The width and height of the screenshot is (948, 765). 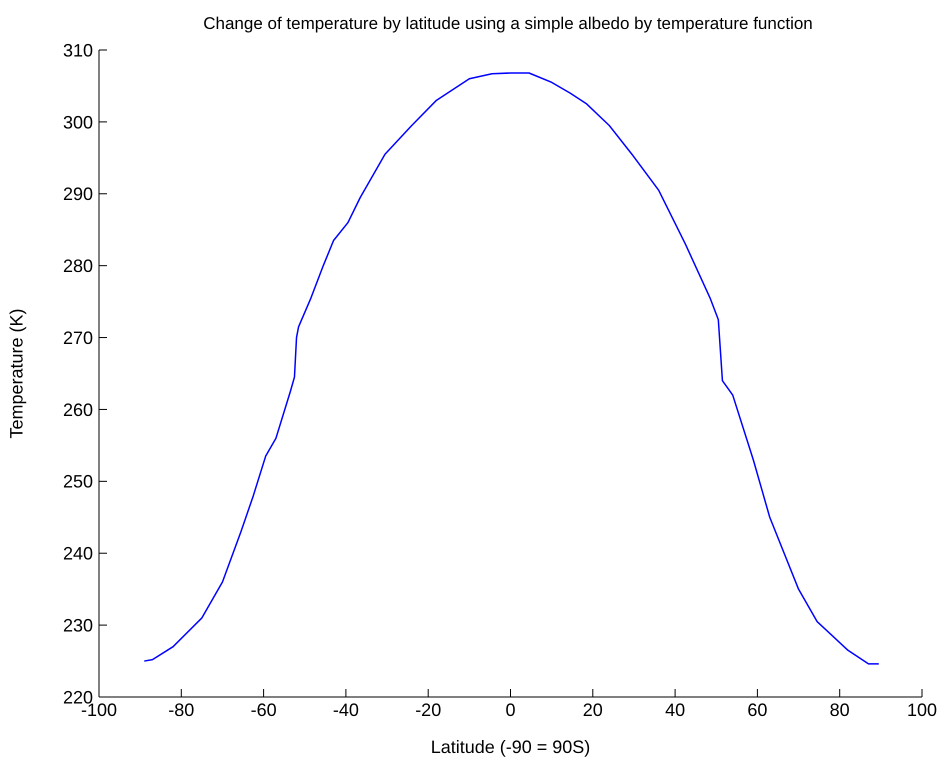 What do you see at coordinates (77, 194) in the screenshot?
I see `y-tick-label: 290` at bounding box center [77, 194].